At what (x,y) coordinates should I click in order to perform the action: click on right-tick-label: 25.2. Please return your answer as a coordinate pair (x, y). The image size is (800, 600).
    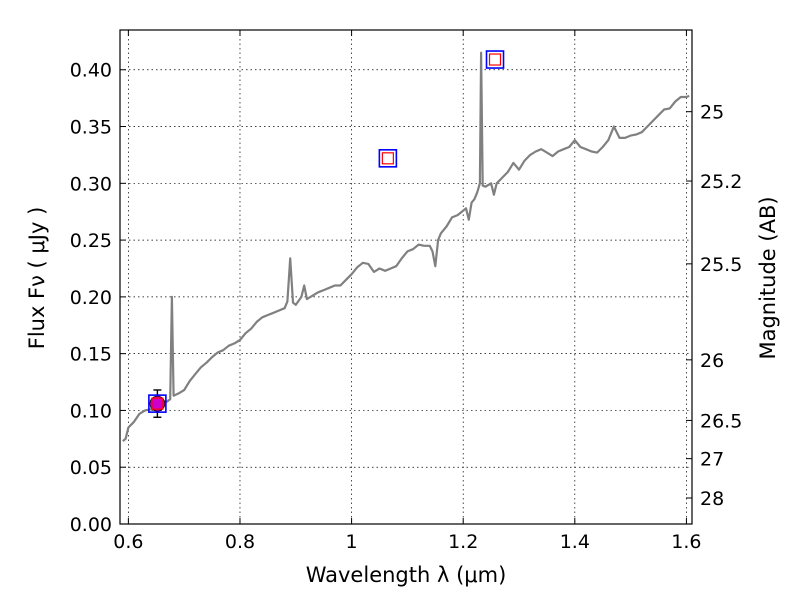
    Looking at the image, I should click on (721, 182).